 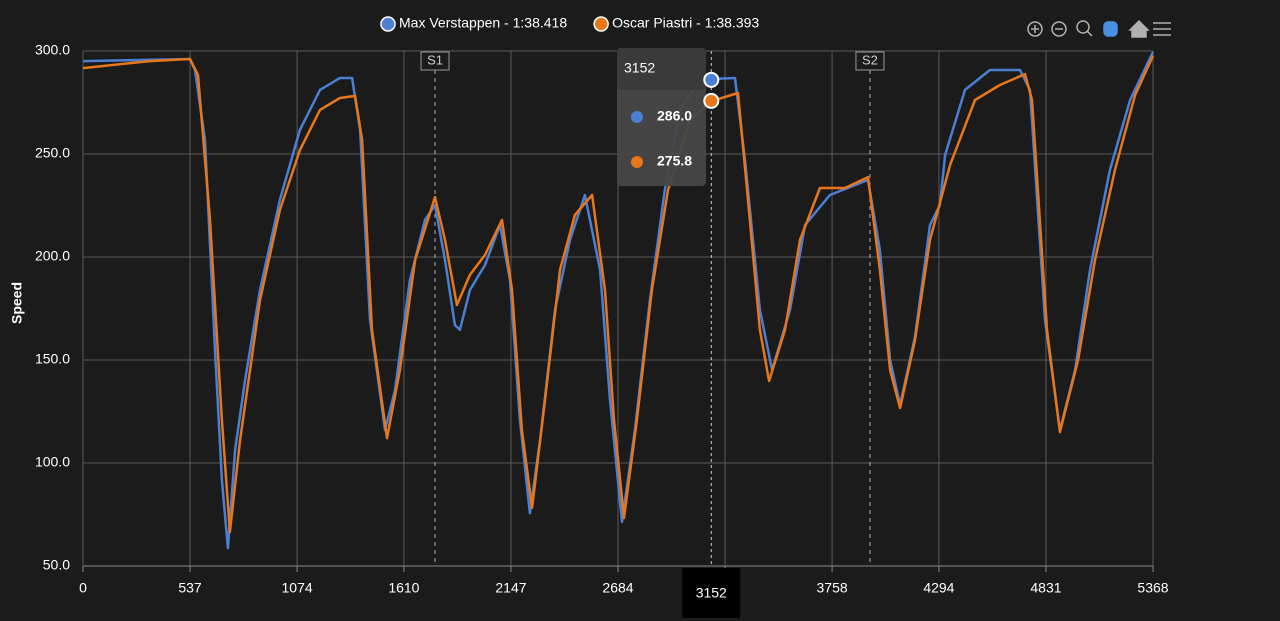 I want to click on sector-label: S2, so click(x=870, y=59).